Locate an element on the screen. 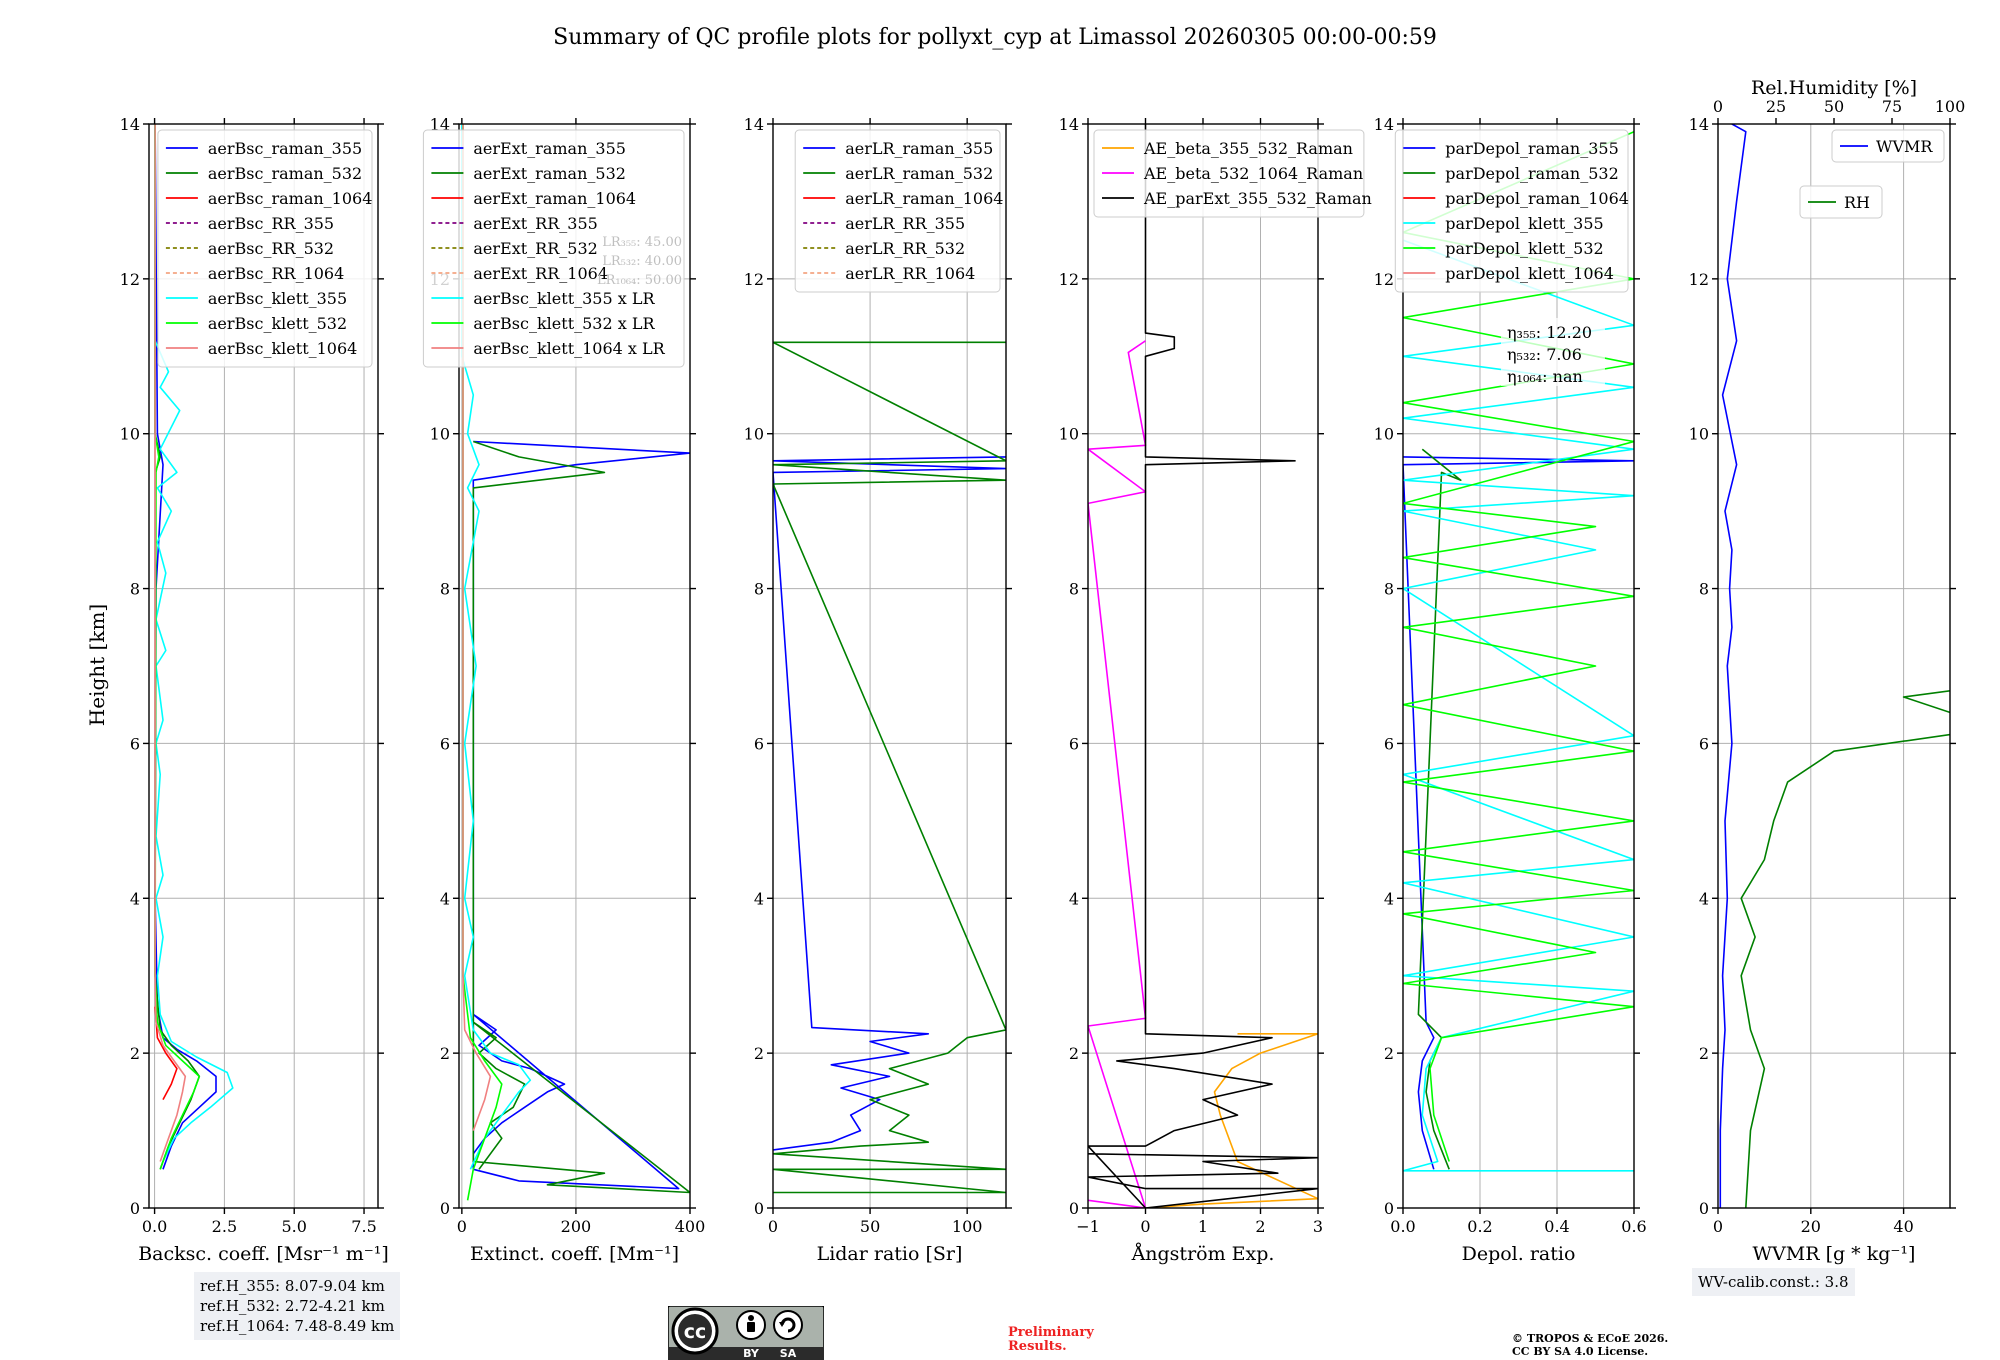 Image resolution: width=2000 pixels, height=1360 pixels. x2-tick-label: 100 is located at coordinates (1950, 106).